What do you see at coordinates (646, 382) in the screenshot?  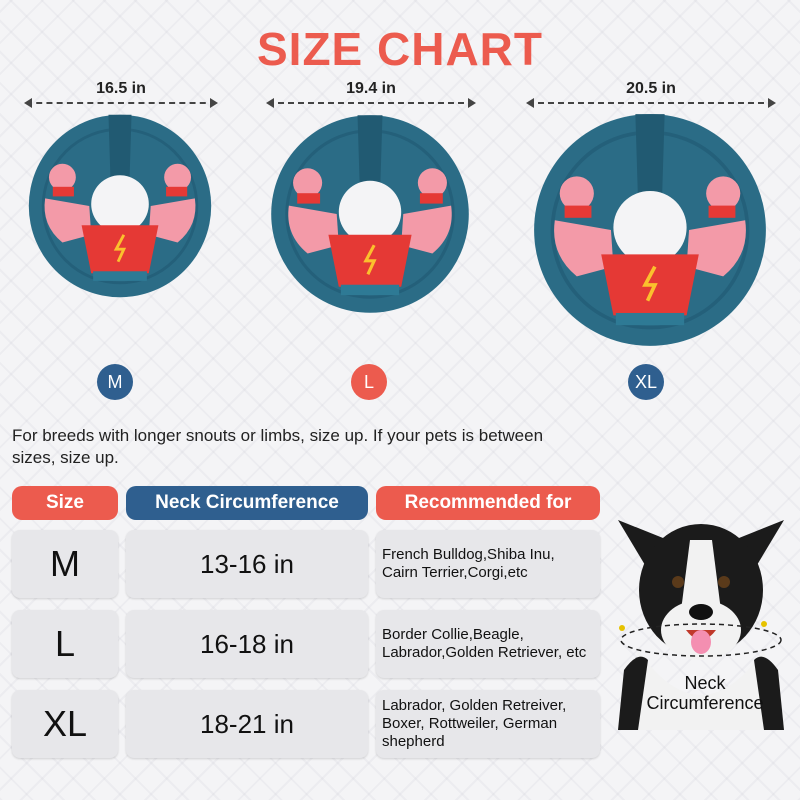 I see `size-badge-xl: XL` at bounding box center [646, 382].